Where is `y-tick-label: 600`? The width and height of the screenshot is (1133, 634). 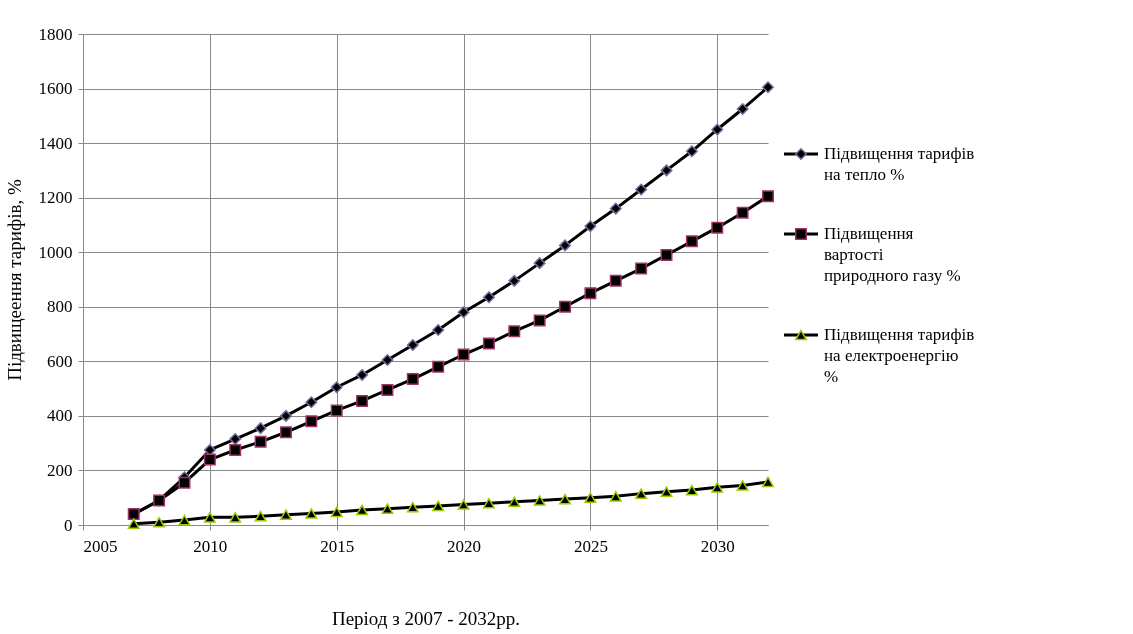 y-tick-label: 600 is located at coordinates (60, 361).